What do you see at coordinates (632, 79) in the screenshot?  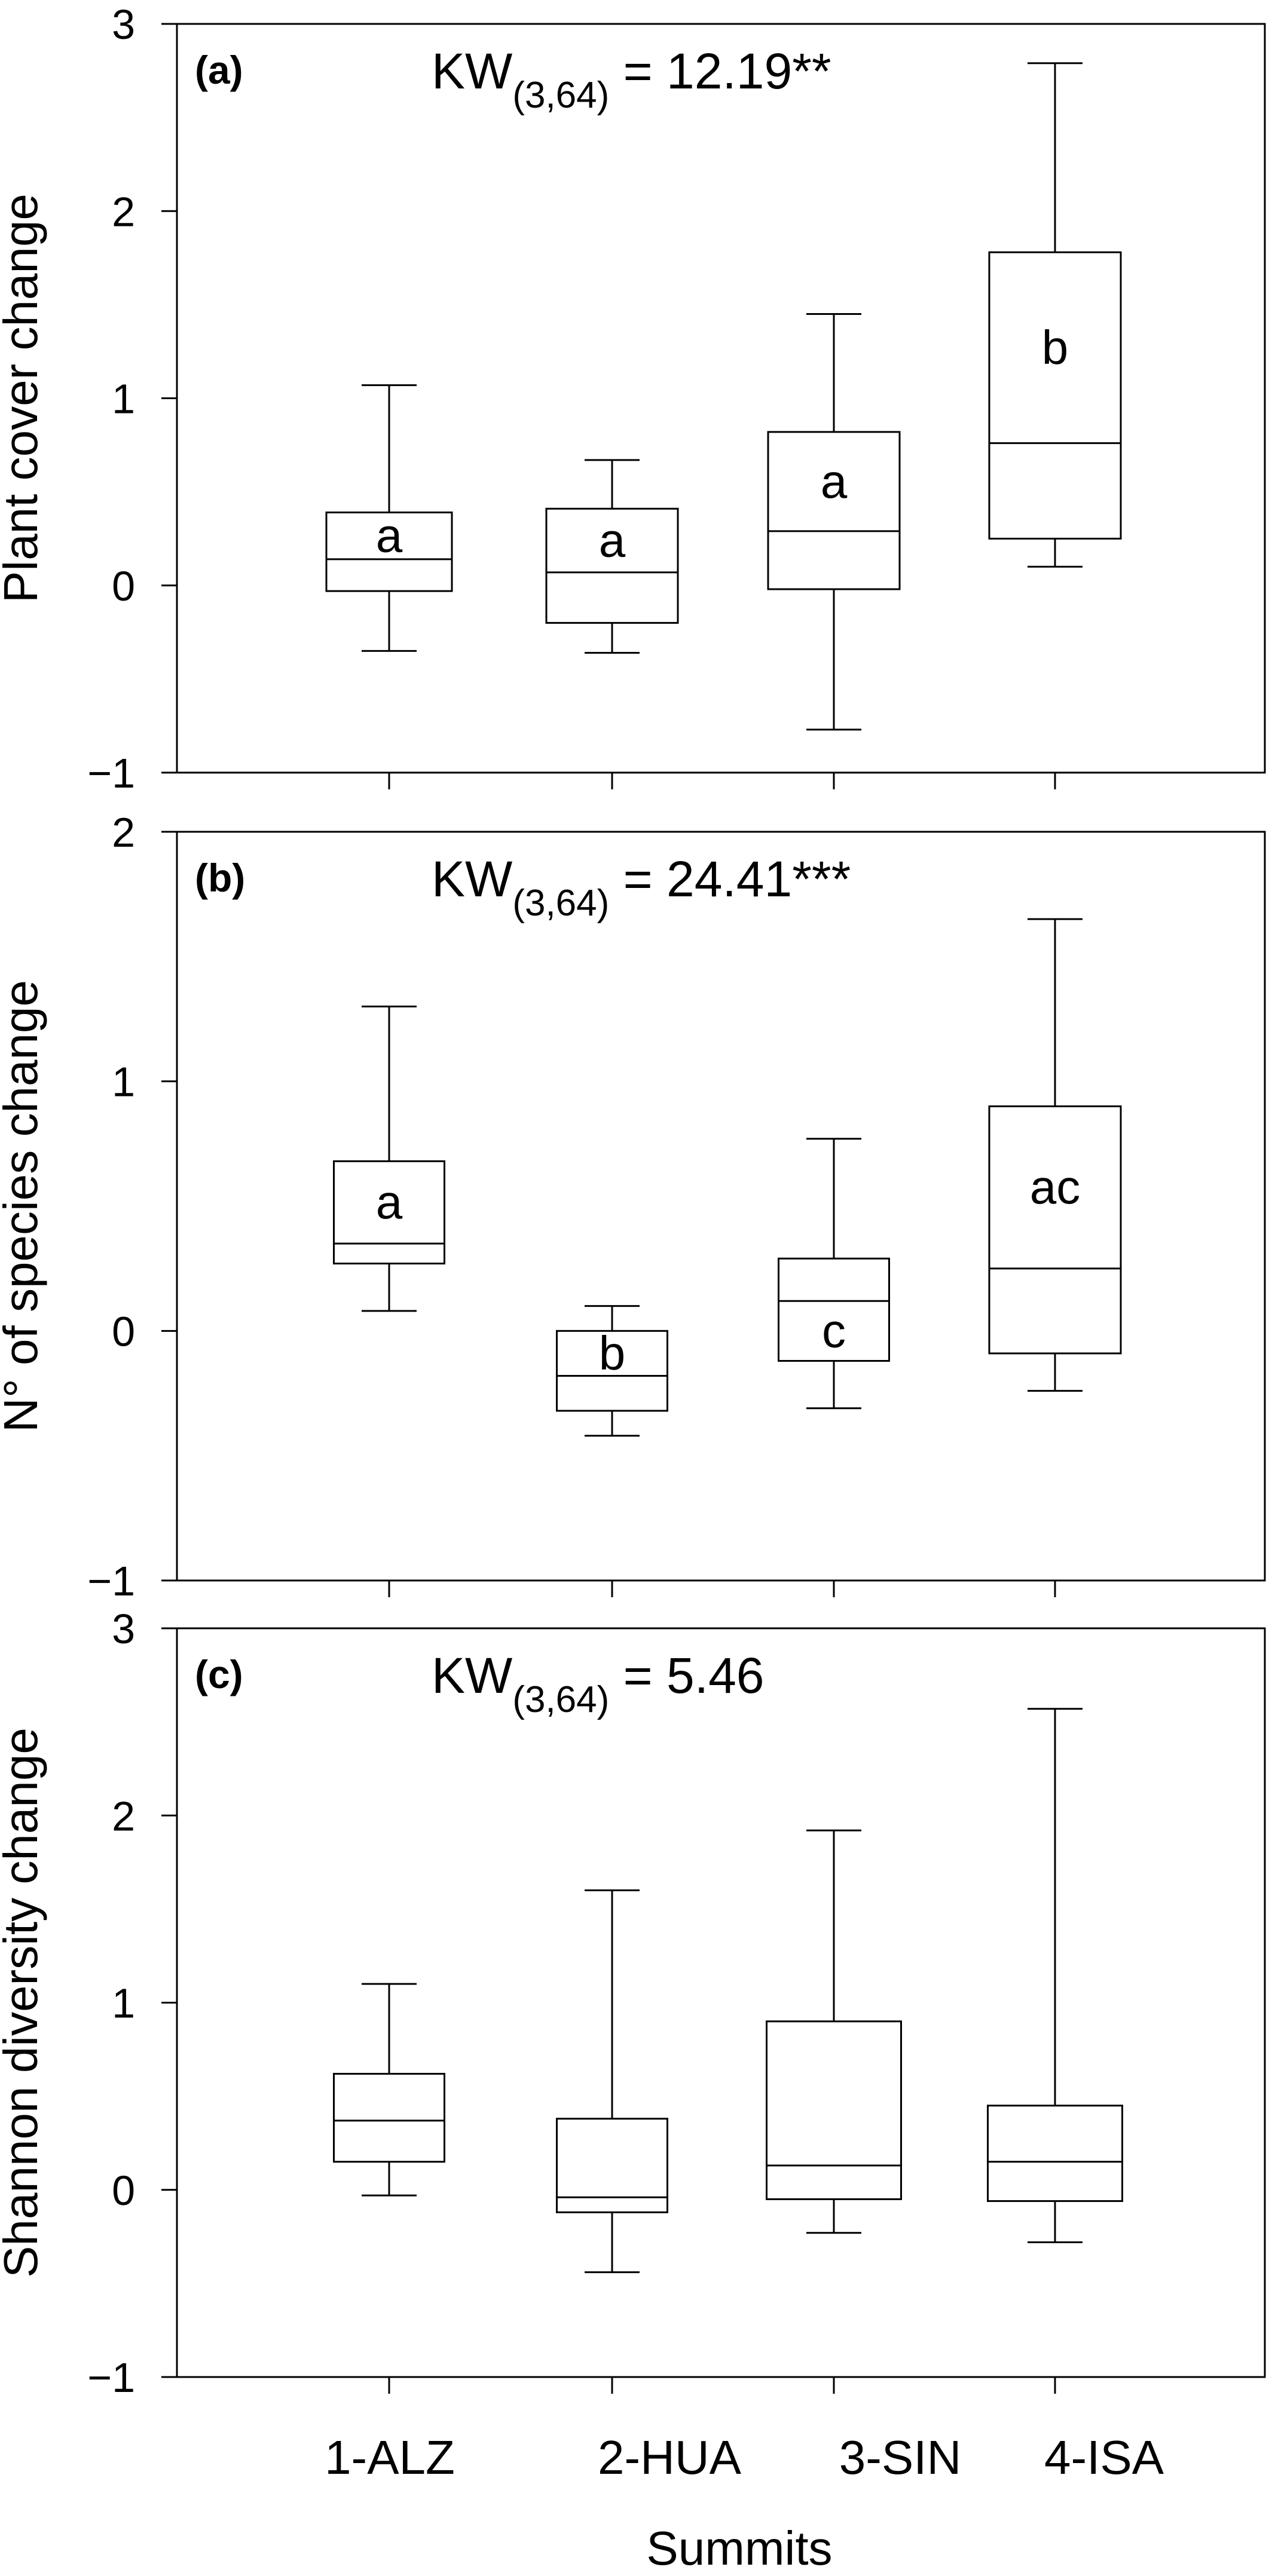 I see `kw-statistic: KW(3,64) = 12.19**` at bounding box center [632, 79].